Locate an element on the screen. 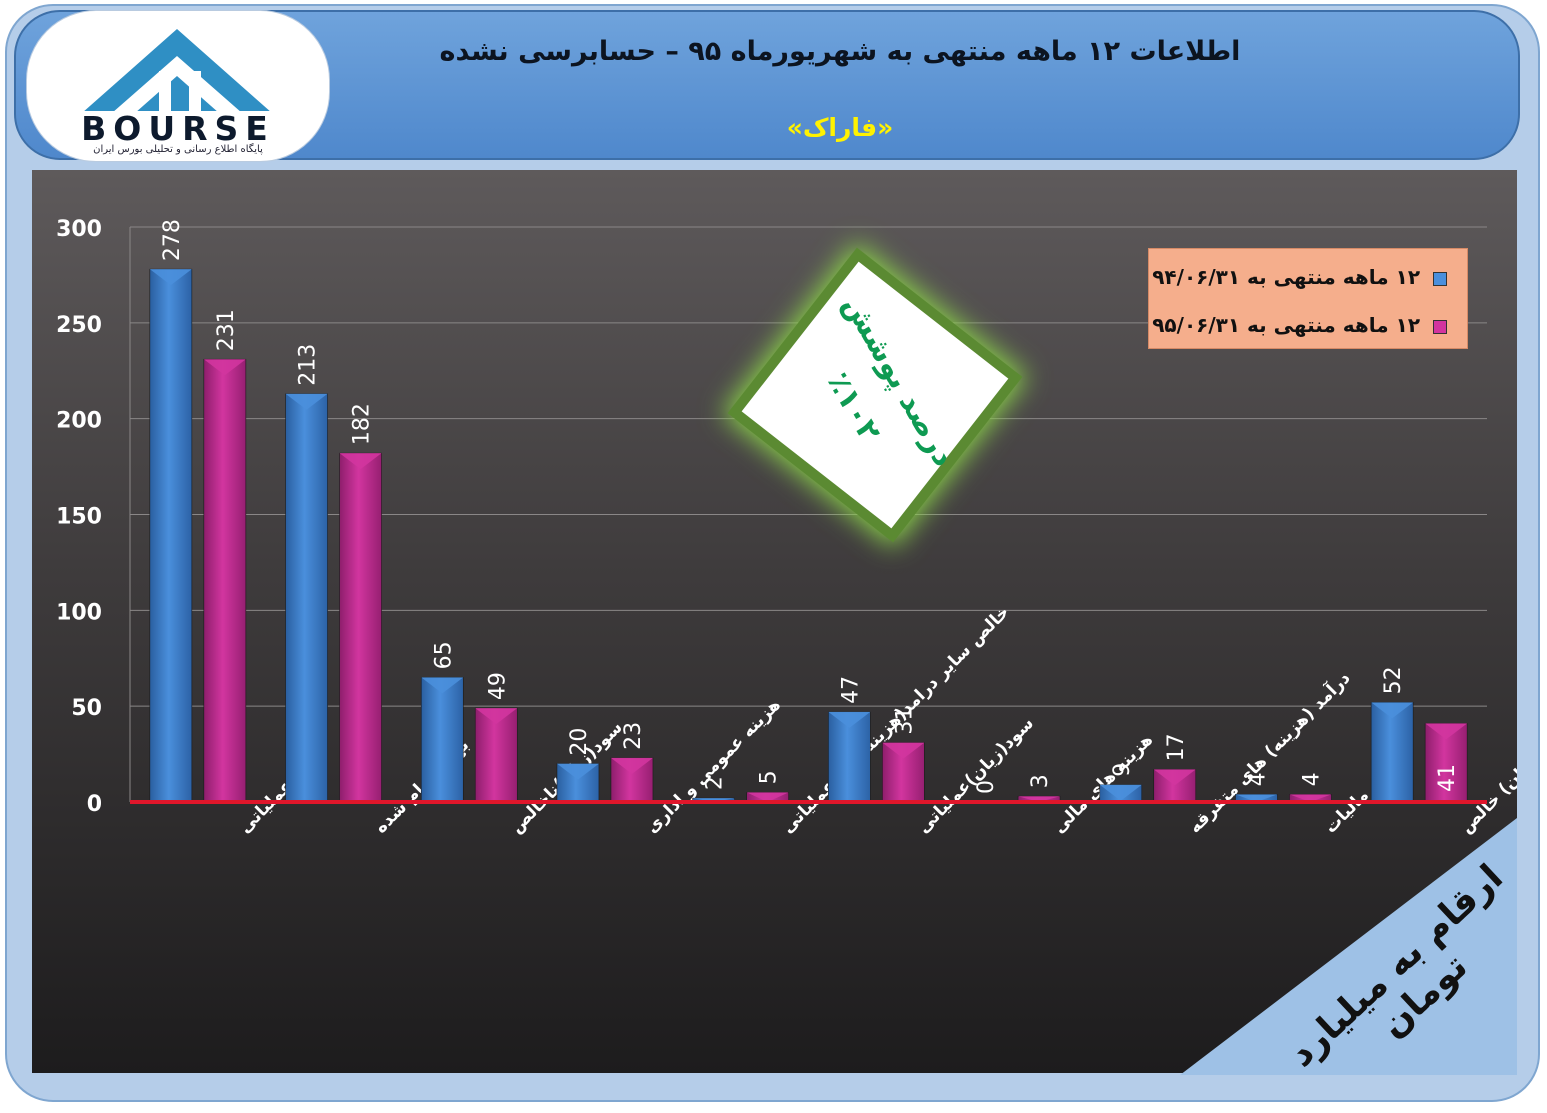 The image size is (1547, 1113). x-tick-label: درآمد (هزینه) های متفرقه is located at coordinates (1269, 752).